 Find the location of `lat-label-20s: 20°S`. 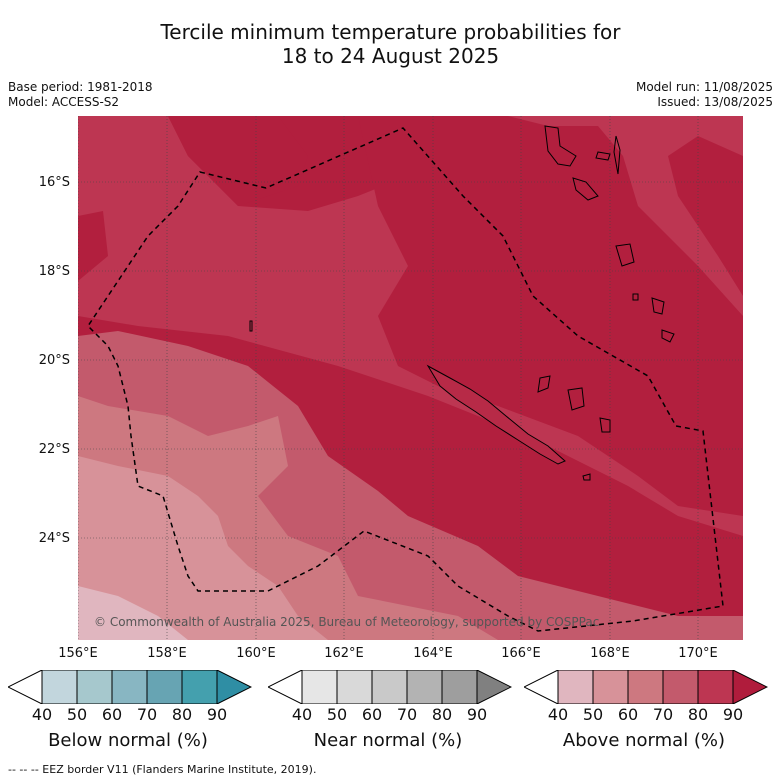

lat-label-20s: 20°S is located at coordinates (54, 360).